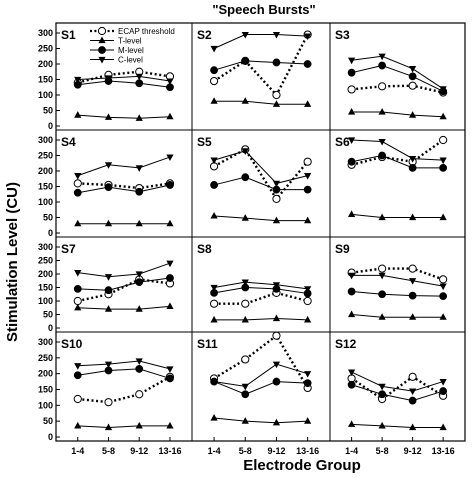 The width and height of the screenshot is (474, 477). What do you see at coordinates (68, 142) in the screenshot?
I see `panel-label: S4` at bounding box center [68, 142].